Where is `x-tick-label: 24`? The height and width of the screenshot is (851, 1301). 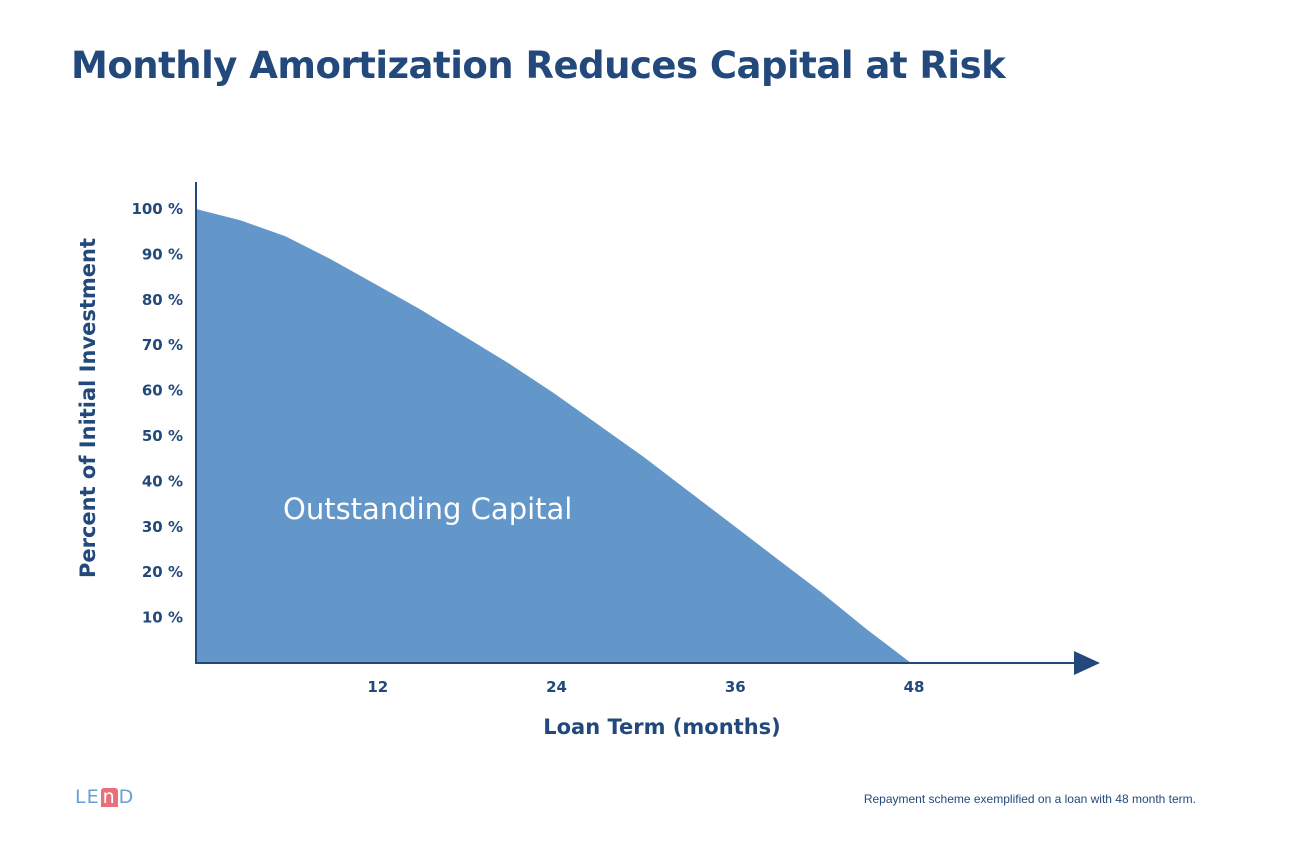
x-tick-label: 24 is located at coordinates (556, 687).